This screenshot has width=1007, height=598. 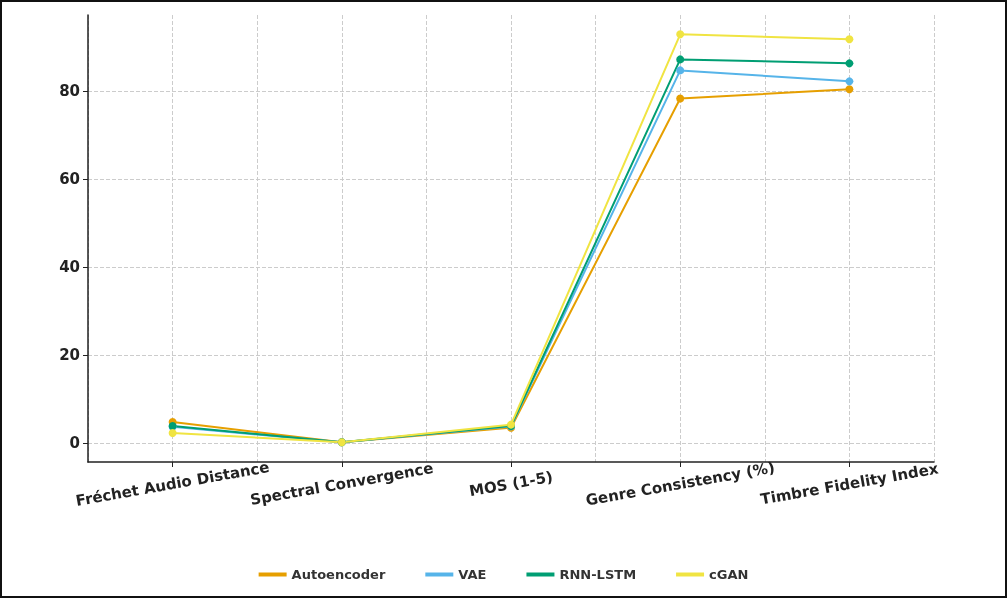 What do you see at coordinates (338, 574) in the screenshot?
I see `legend-label: Autoencoder` at bounding box center [338, 574].